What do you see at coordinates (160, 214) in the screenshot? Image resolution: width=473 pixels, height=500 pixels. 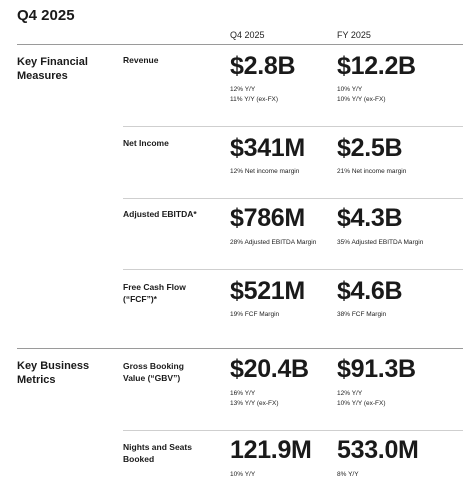 I see `metric-label-adjusted-ebitda: Adjusted EBITDA*` at bounding box center [160, 214].